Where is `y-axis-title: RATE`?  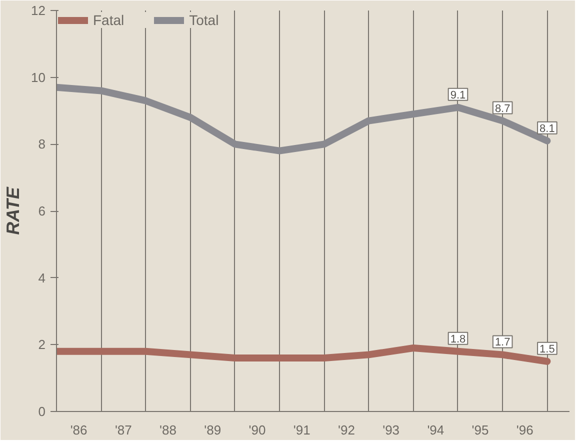
y-axis-title: RATE is located at coordinates (13, 210).